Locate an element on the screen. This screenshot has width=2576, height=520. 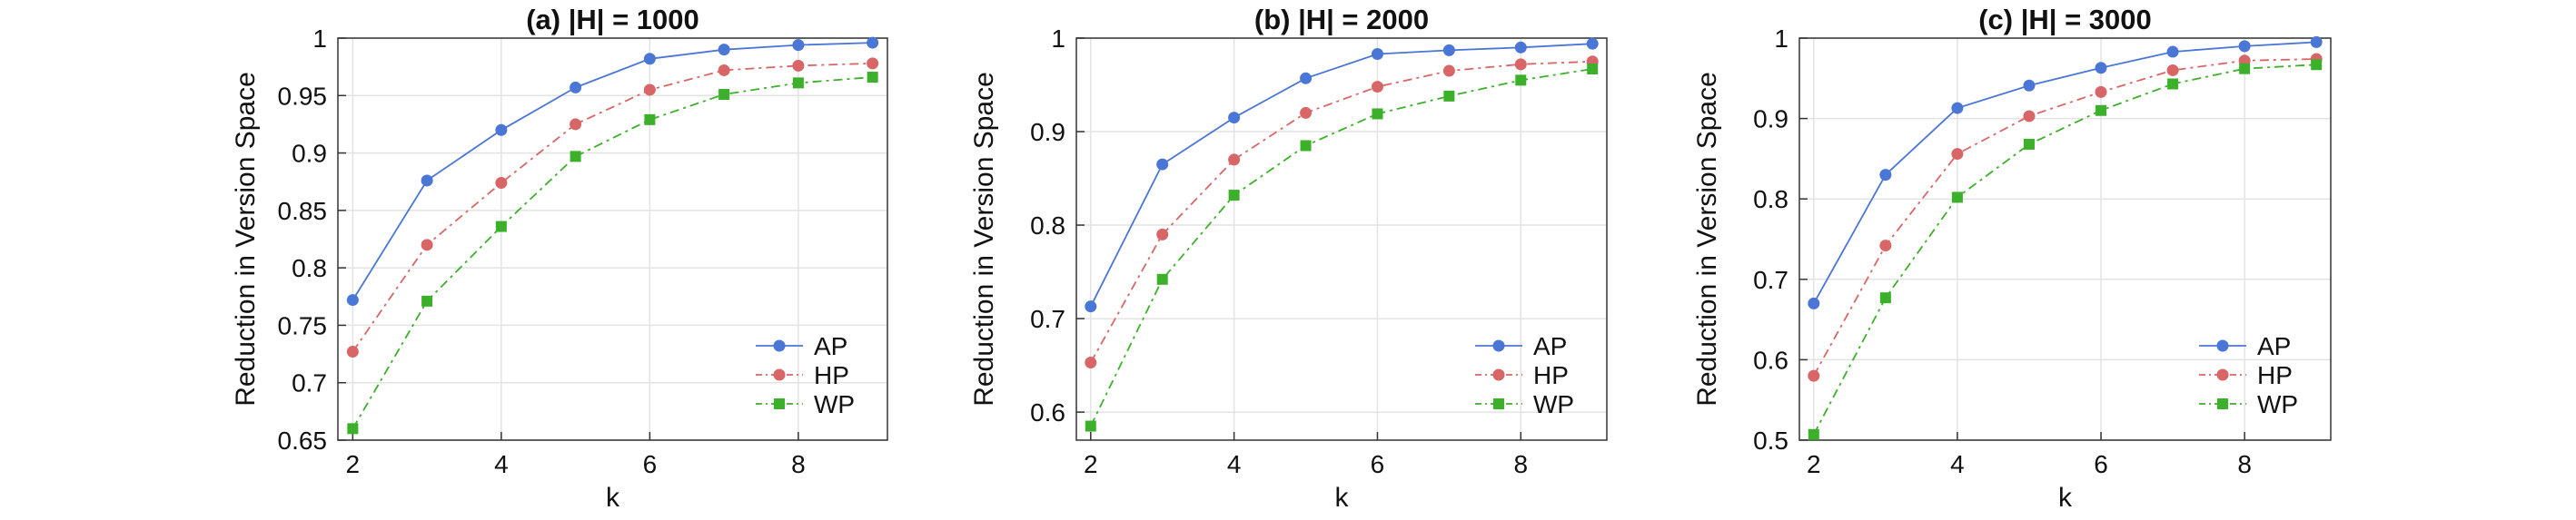
legend-label-ap: AP is located at coordinates (1550, 346).